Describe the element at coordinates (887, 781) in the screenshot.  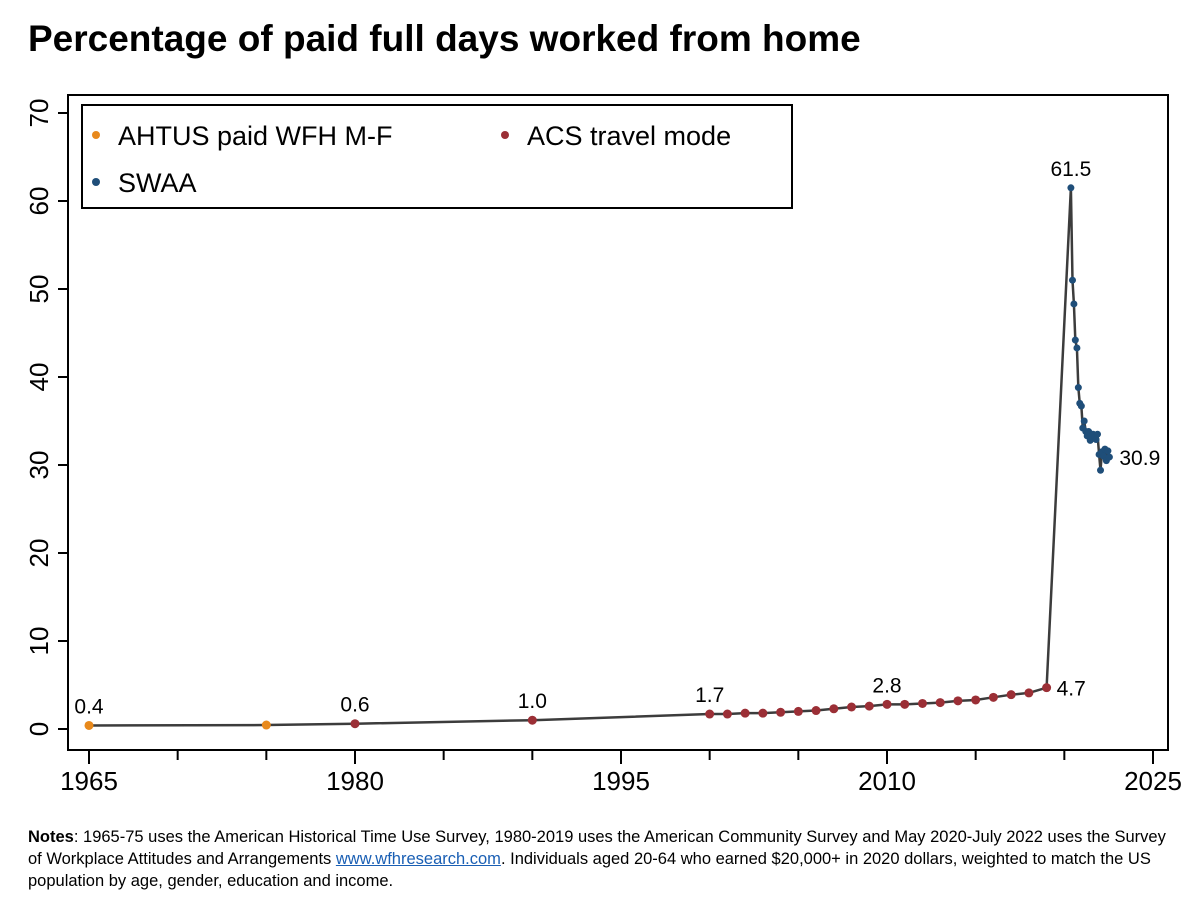
I see `x-tick-label: 2010` at that location.